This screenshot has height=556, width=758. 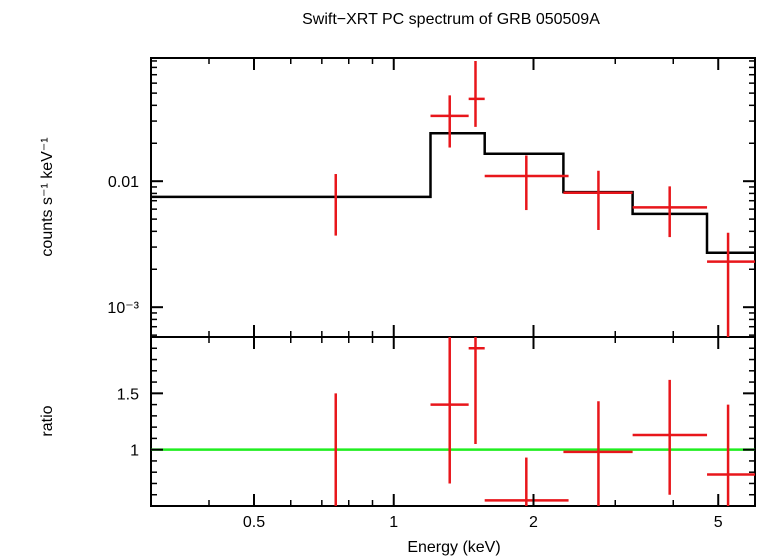 I want to click on x-tick-label: 0.5, so click(x=254, y=522).